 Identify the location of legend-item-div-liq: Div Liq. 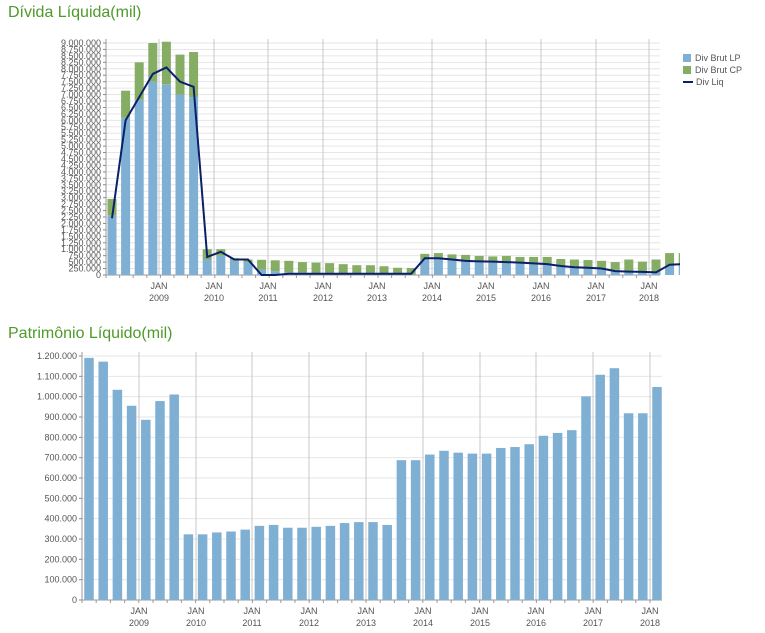
(719, 82).